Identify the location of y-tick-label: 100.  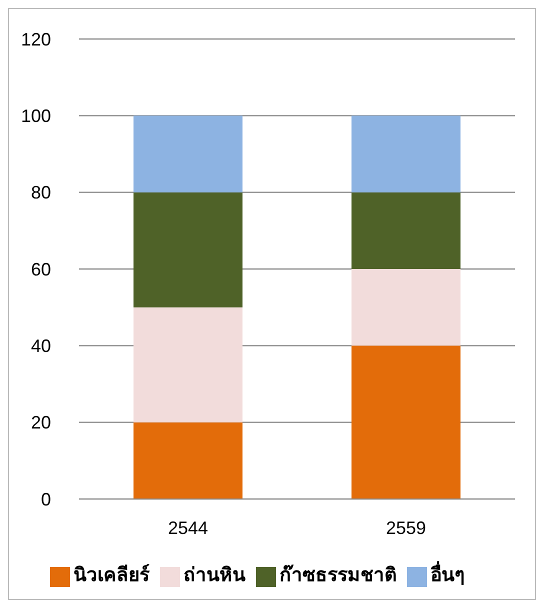
(35, 116).